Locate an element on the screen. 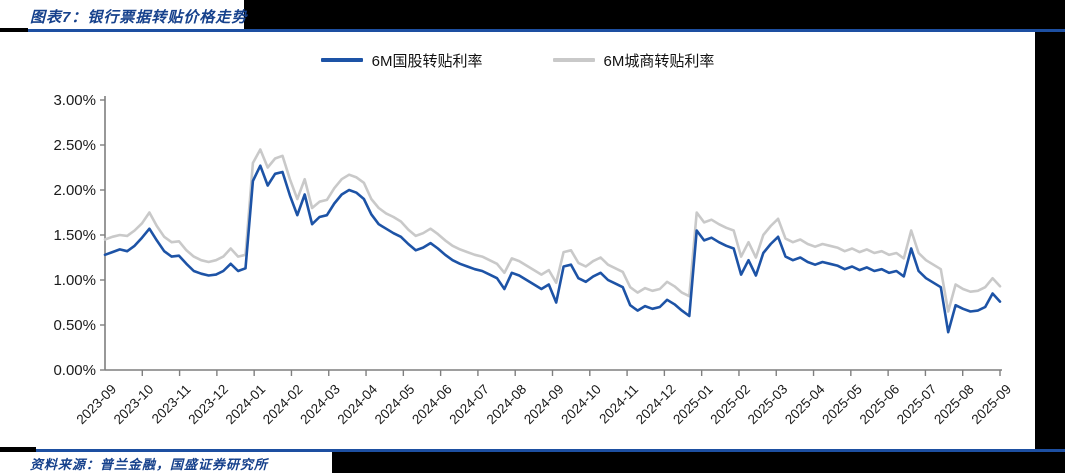  legend-line-swatch-gray is located at coordinates (573, 60).